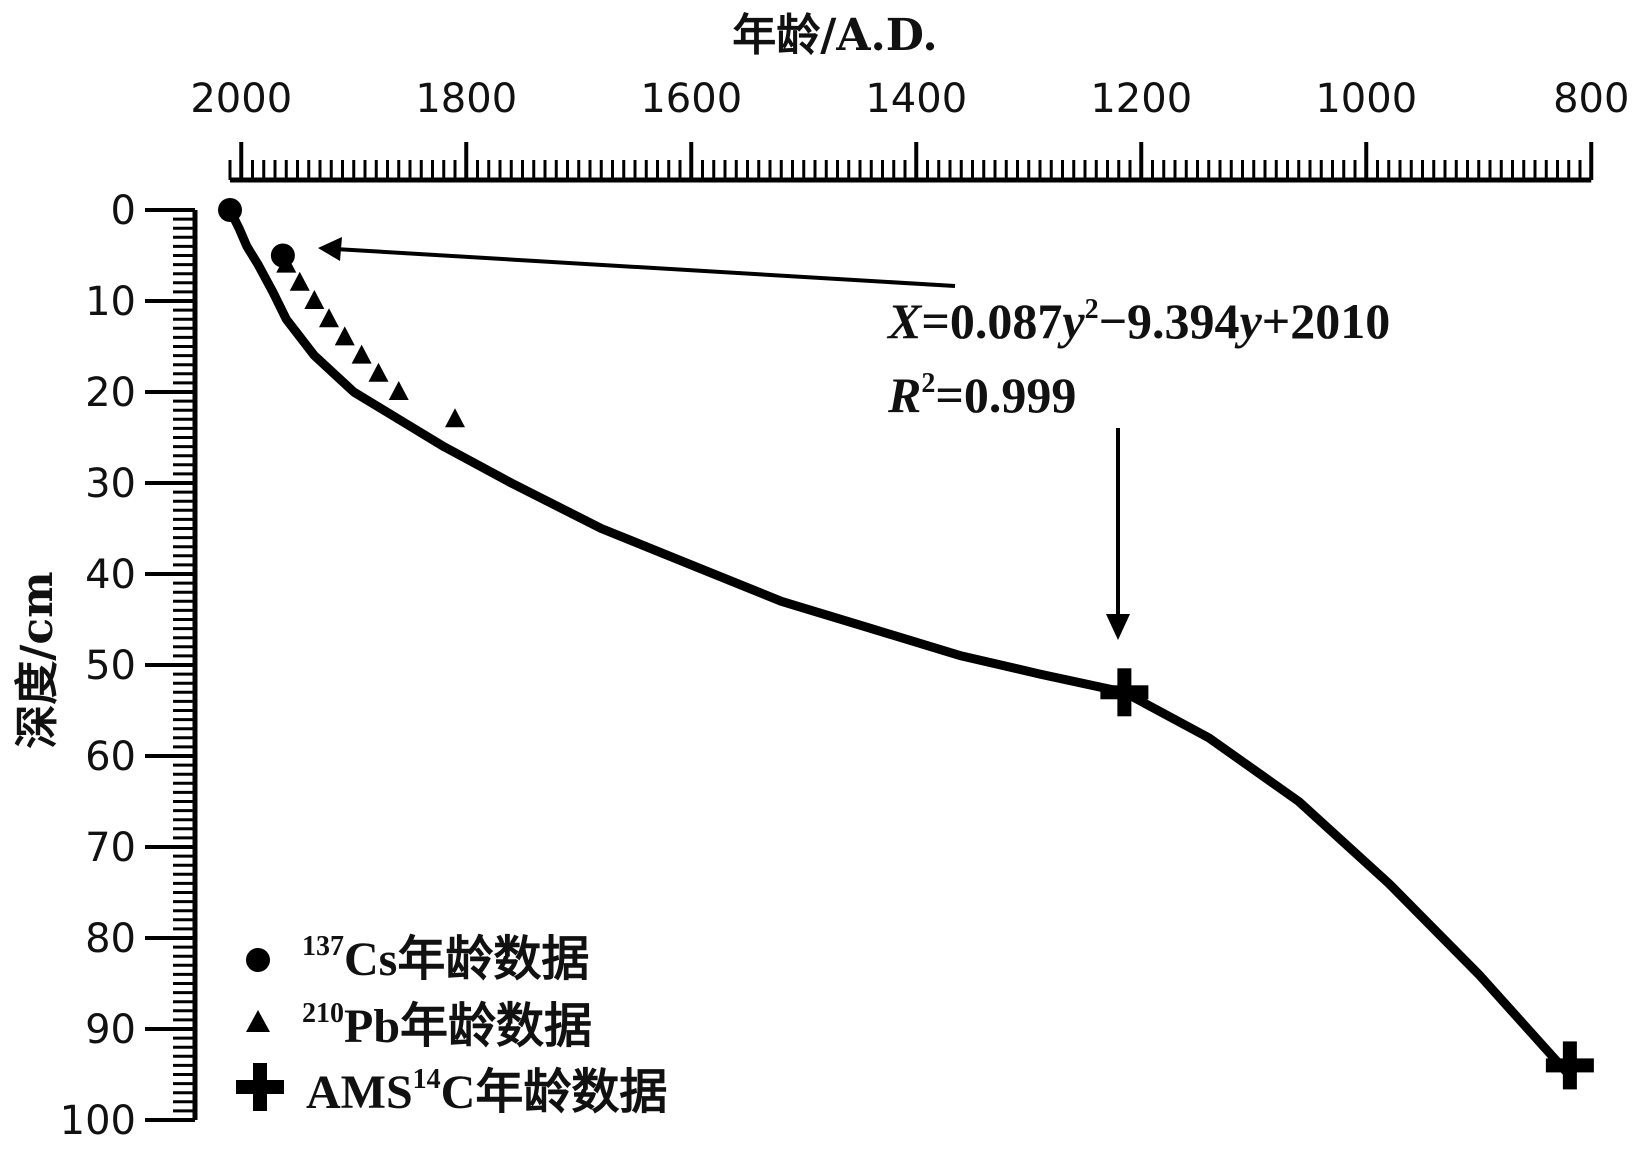 The width and height of the screenshot is (1651, 1158). What do you see at coordinates (1118, 627) in the screenshot?
I see `r2-arrow-head` at bounding box center [1118, 627].